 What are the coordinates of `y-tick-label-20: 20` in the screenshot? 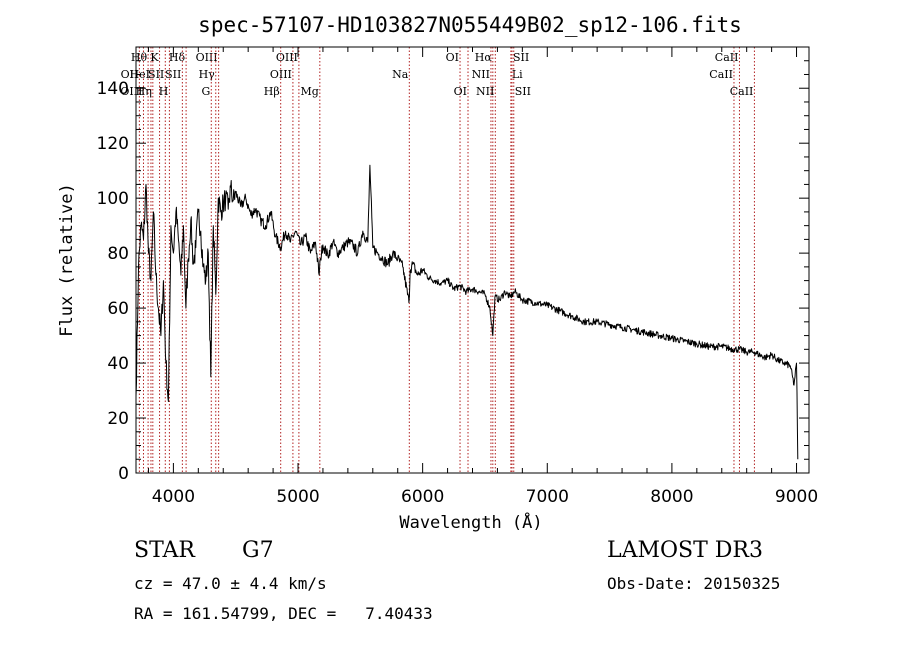 It's located at (118, 419).